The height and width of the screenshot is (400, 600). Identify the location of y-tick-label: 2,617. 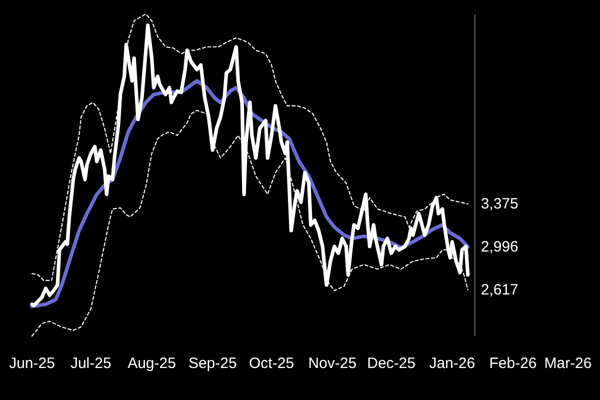
(499, 289).